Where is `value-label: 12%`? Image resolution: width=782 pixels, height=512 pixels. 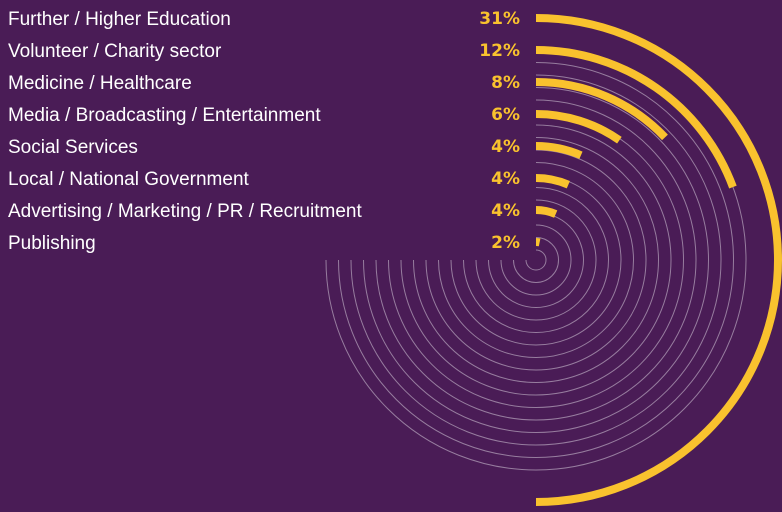 value-label: 12% is located at coordinates (499, 51).